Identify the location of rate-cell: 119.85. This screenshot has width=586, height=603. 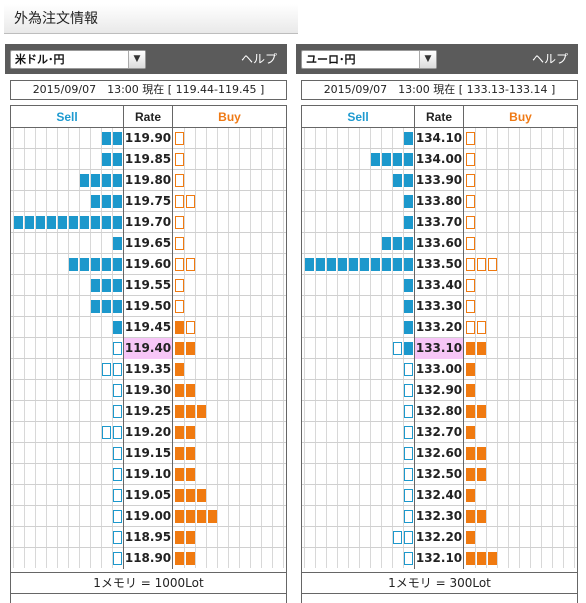
(148, 159).